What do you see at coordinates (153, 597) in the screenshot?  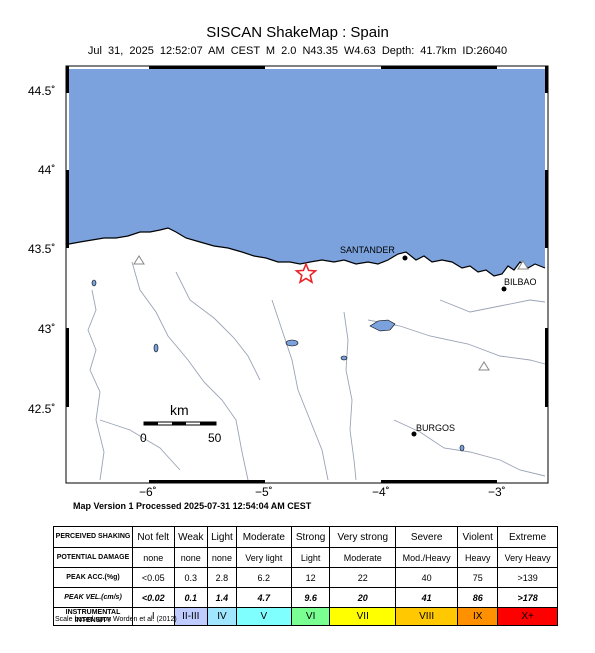 I see `legend-cell: <0.02` at bounding box center [153, 597].